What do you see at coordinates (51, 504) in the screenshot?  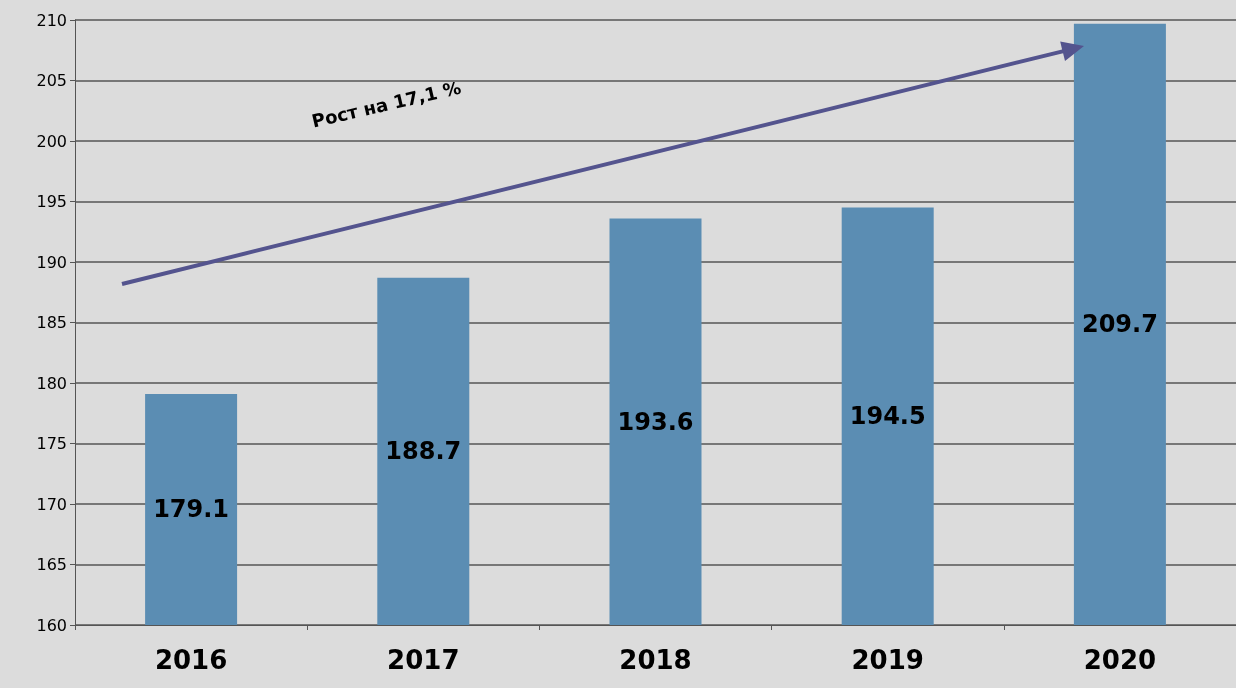 I see `y-tick-label: 170` at bounding box center [51, 504].